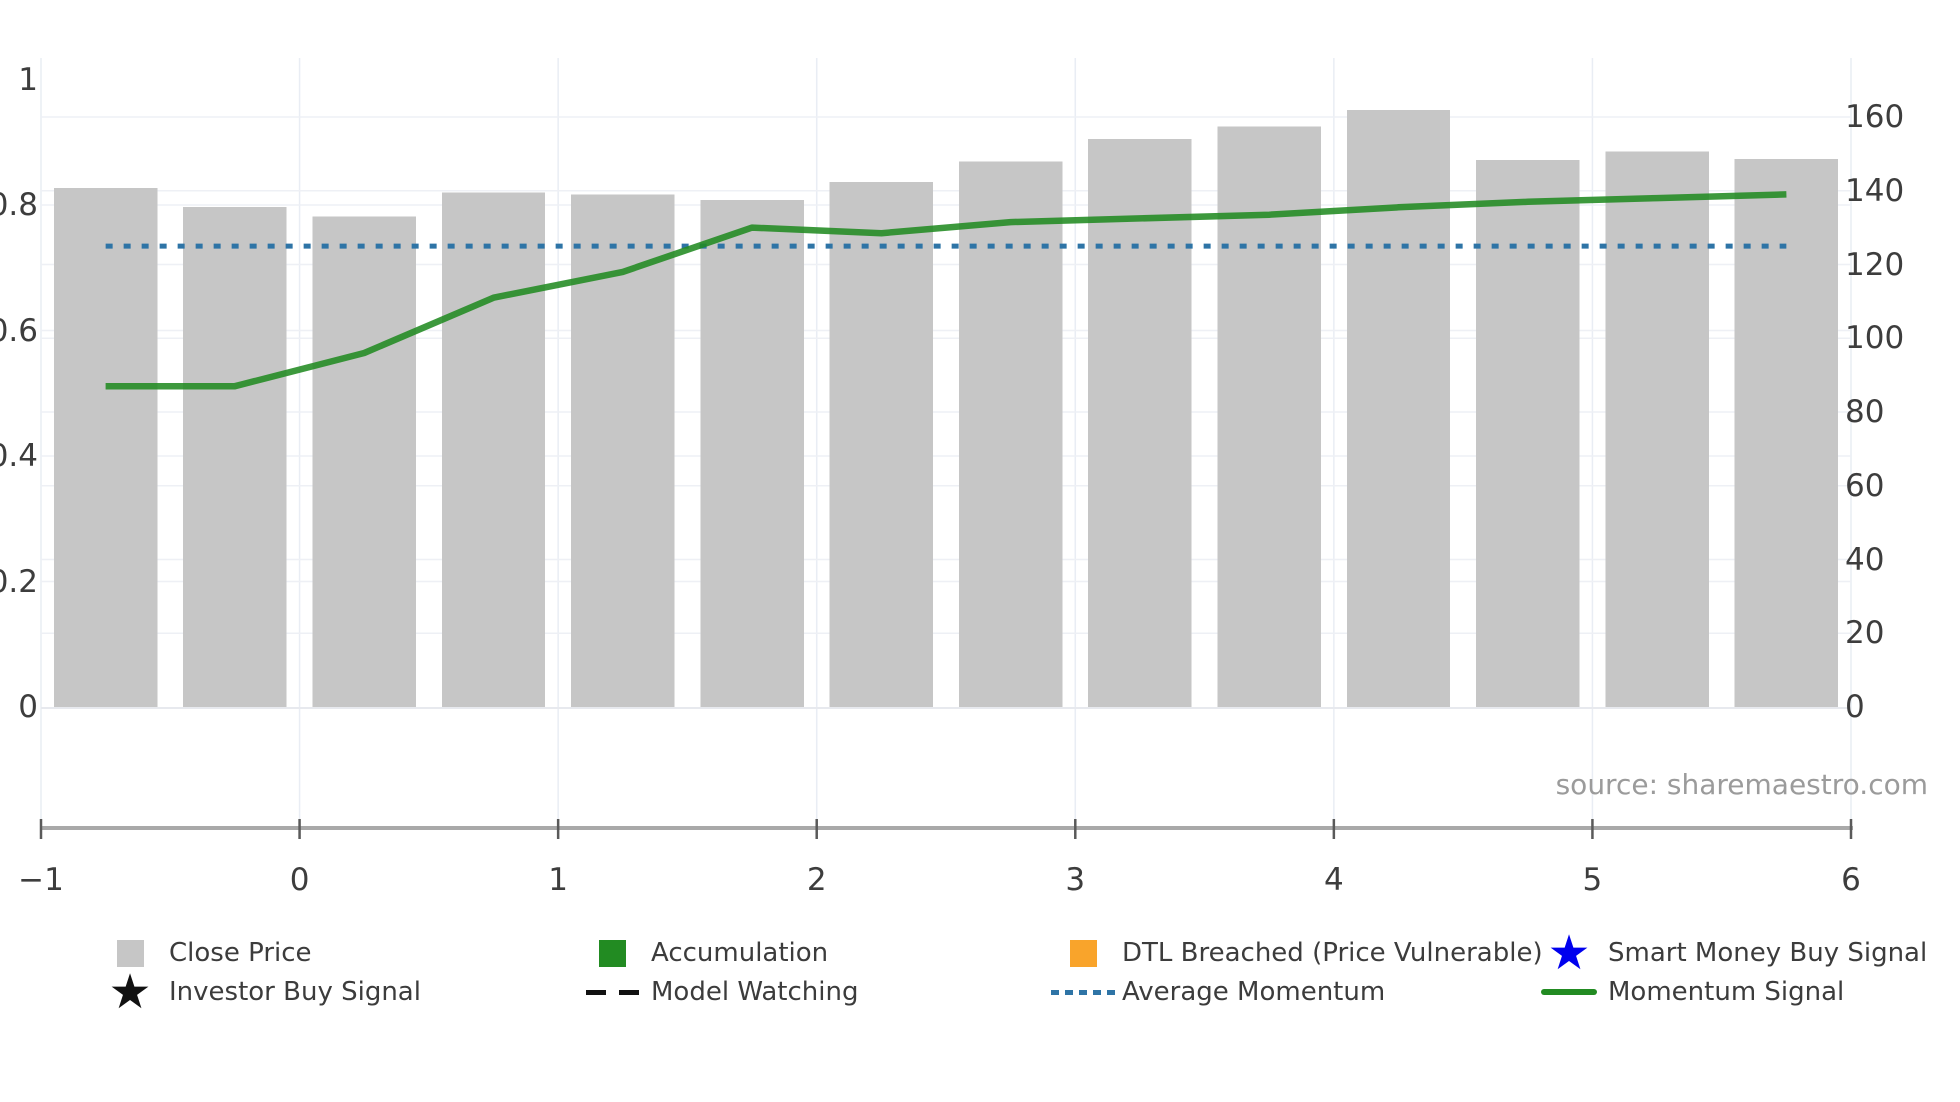 This screenshot has width=1960, height=1102. I want to click on y-right-tick-label: 20, so click(1865, 633).